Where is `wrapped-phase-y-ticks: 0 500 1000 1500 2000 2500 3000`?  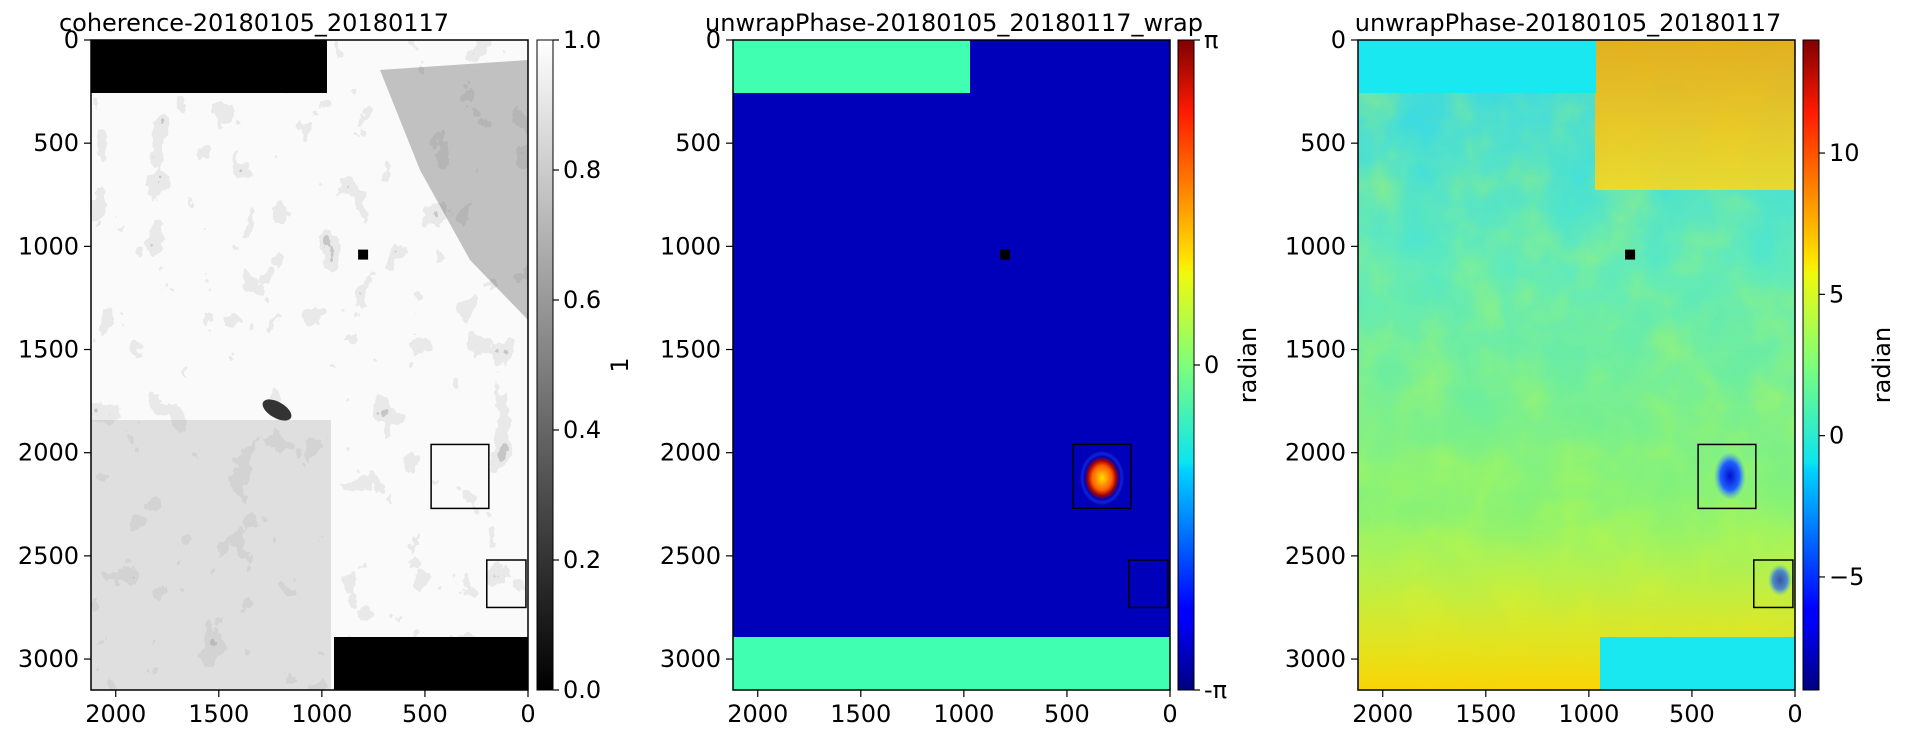 wrapped-phase-y-ticks: 0 500 1000 1500 2000 2500 3000 is located at coordinates (696, 349).